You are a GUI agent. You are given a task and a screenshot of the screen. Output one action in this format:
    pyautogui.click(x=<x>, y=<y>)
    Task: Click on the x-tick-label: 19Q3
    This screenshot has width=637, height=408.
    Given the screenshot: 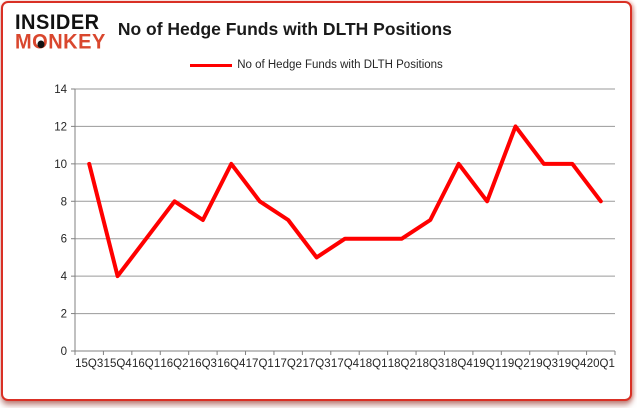 What is the action you would take?
    pyautogui.click(x=544, y=364)
    